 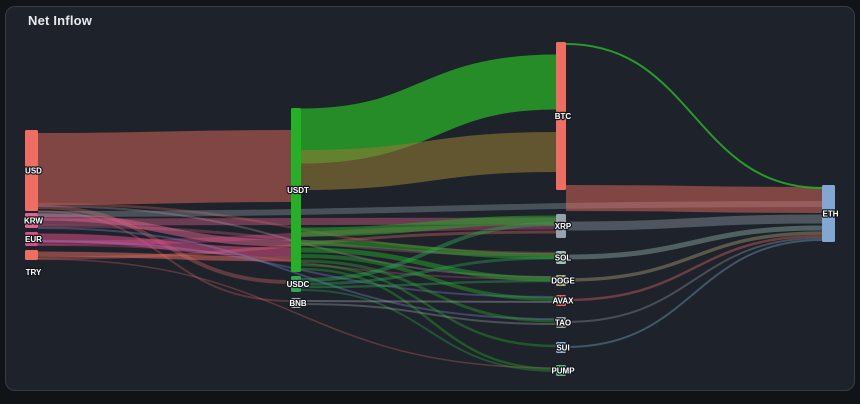 What do you see at coordinates (831, 214) in the screenshot?
I see `sankey-node-label-eth: ETH` at bounding box center [831, 214].